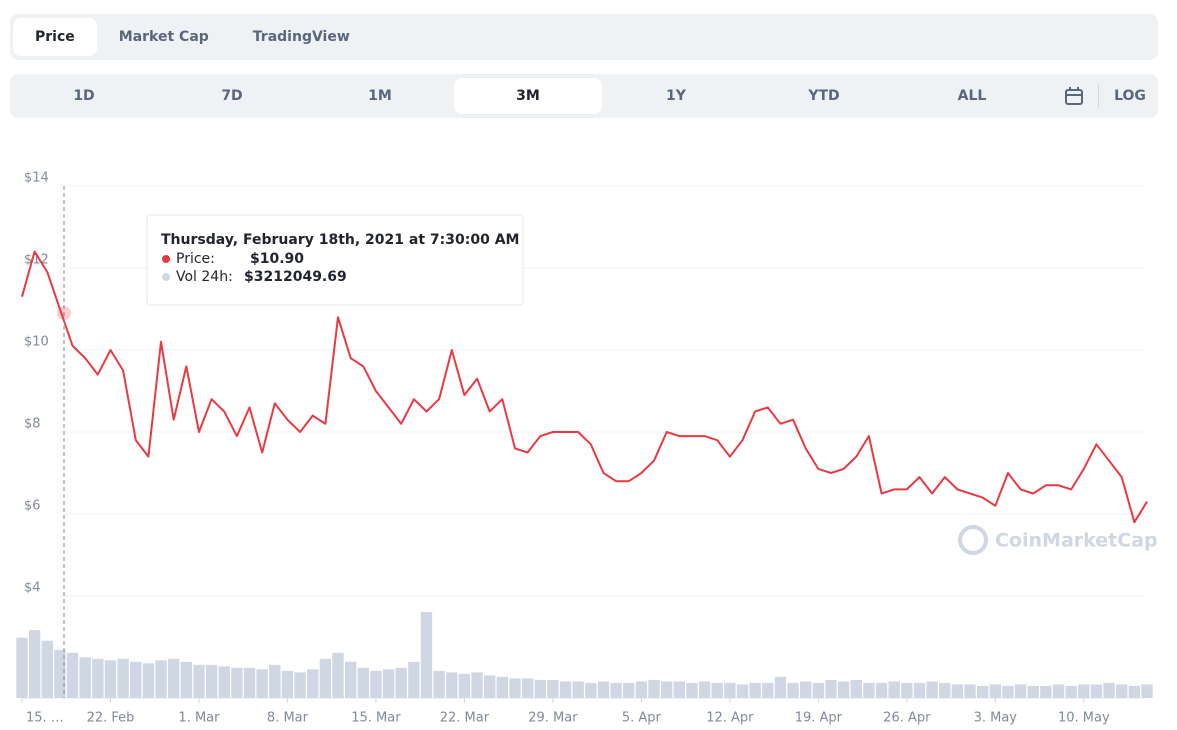 This screenshot has width=1177, height=730. What do you see at coordinates (335, 260) in the screenshot?
I see `tooltip-box` at bounding box center [335, 260].